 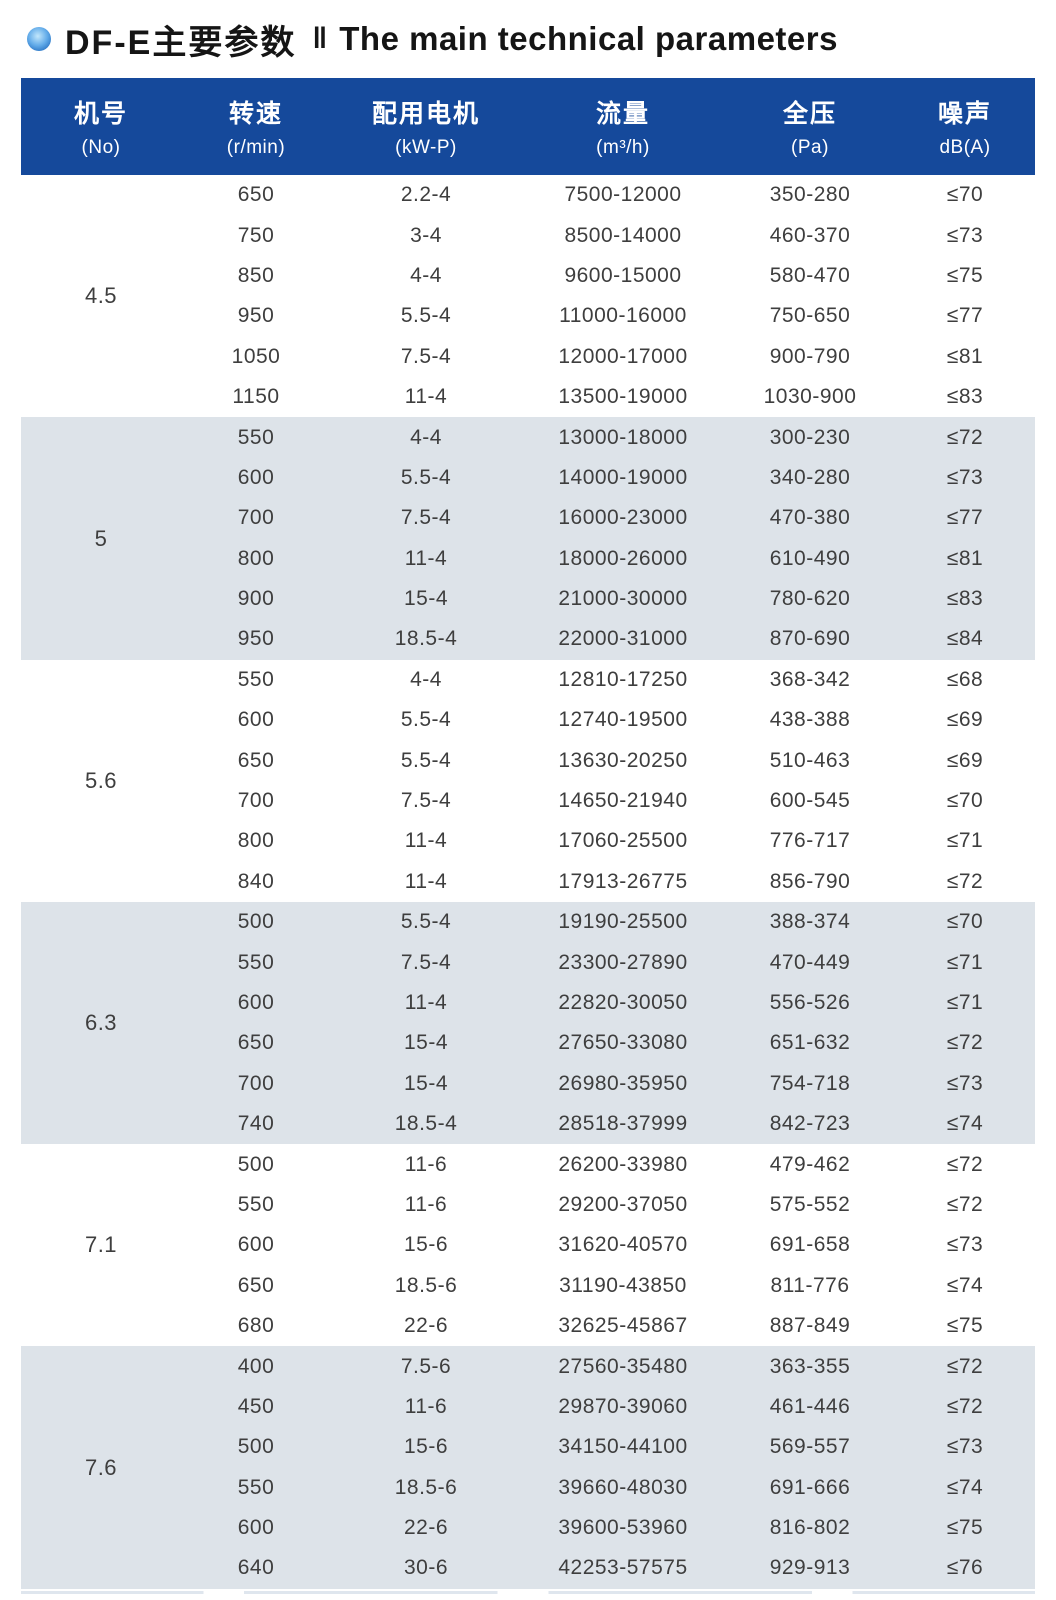 What do you see at coordinates (623, 1245) in the screenshot?
I see `airflow-cell: 31620-40570` at bounding box center [623, 1245].